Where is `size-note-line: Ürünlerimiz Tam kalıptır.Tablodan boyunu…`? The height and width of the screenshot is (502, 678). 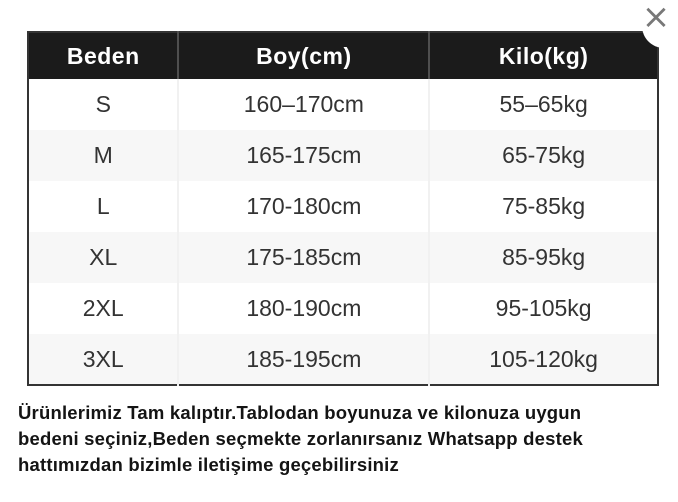
size-note-line: Ürünlerimiz Tam kalıptır.Tablodan boyunu… is located at coordinates (300, 412).